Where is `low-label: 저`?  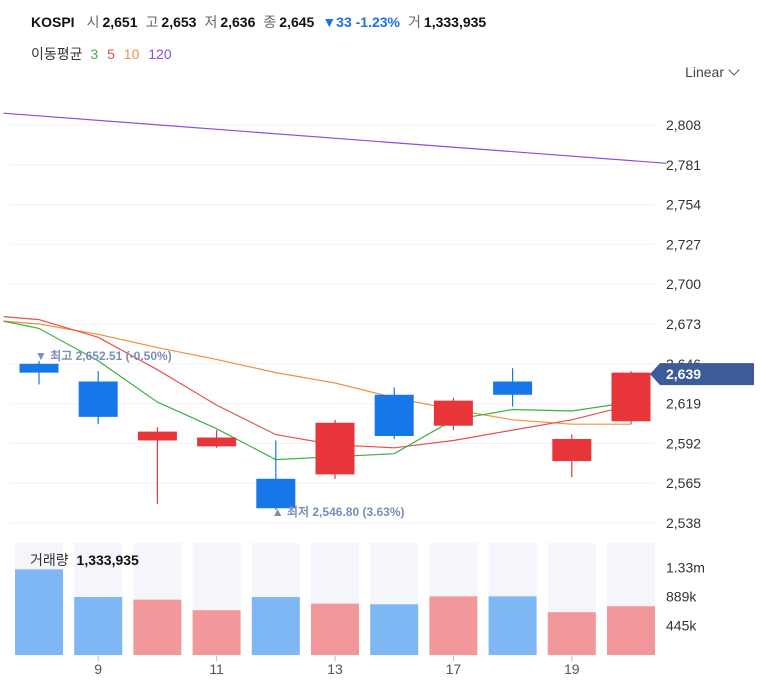
low-label: 저 is located at coordinates (211, 22).